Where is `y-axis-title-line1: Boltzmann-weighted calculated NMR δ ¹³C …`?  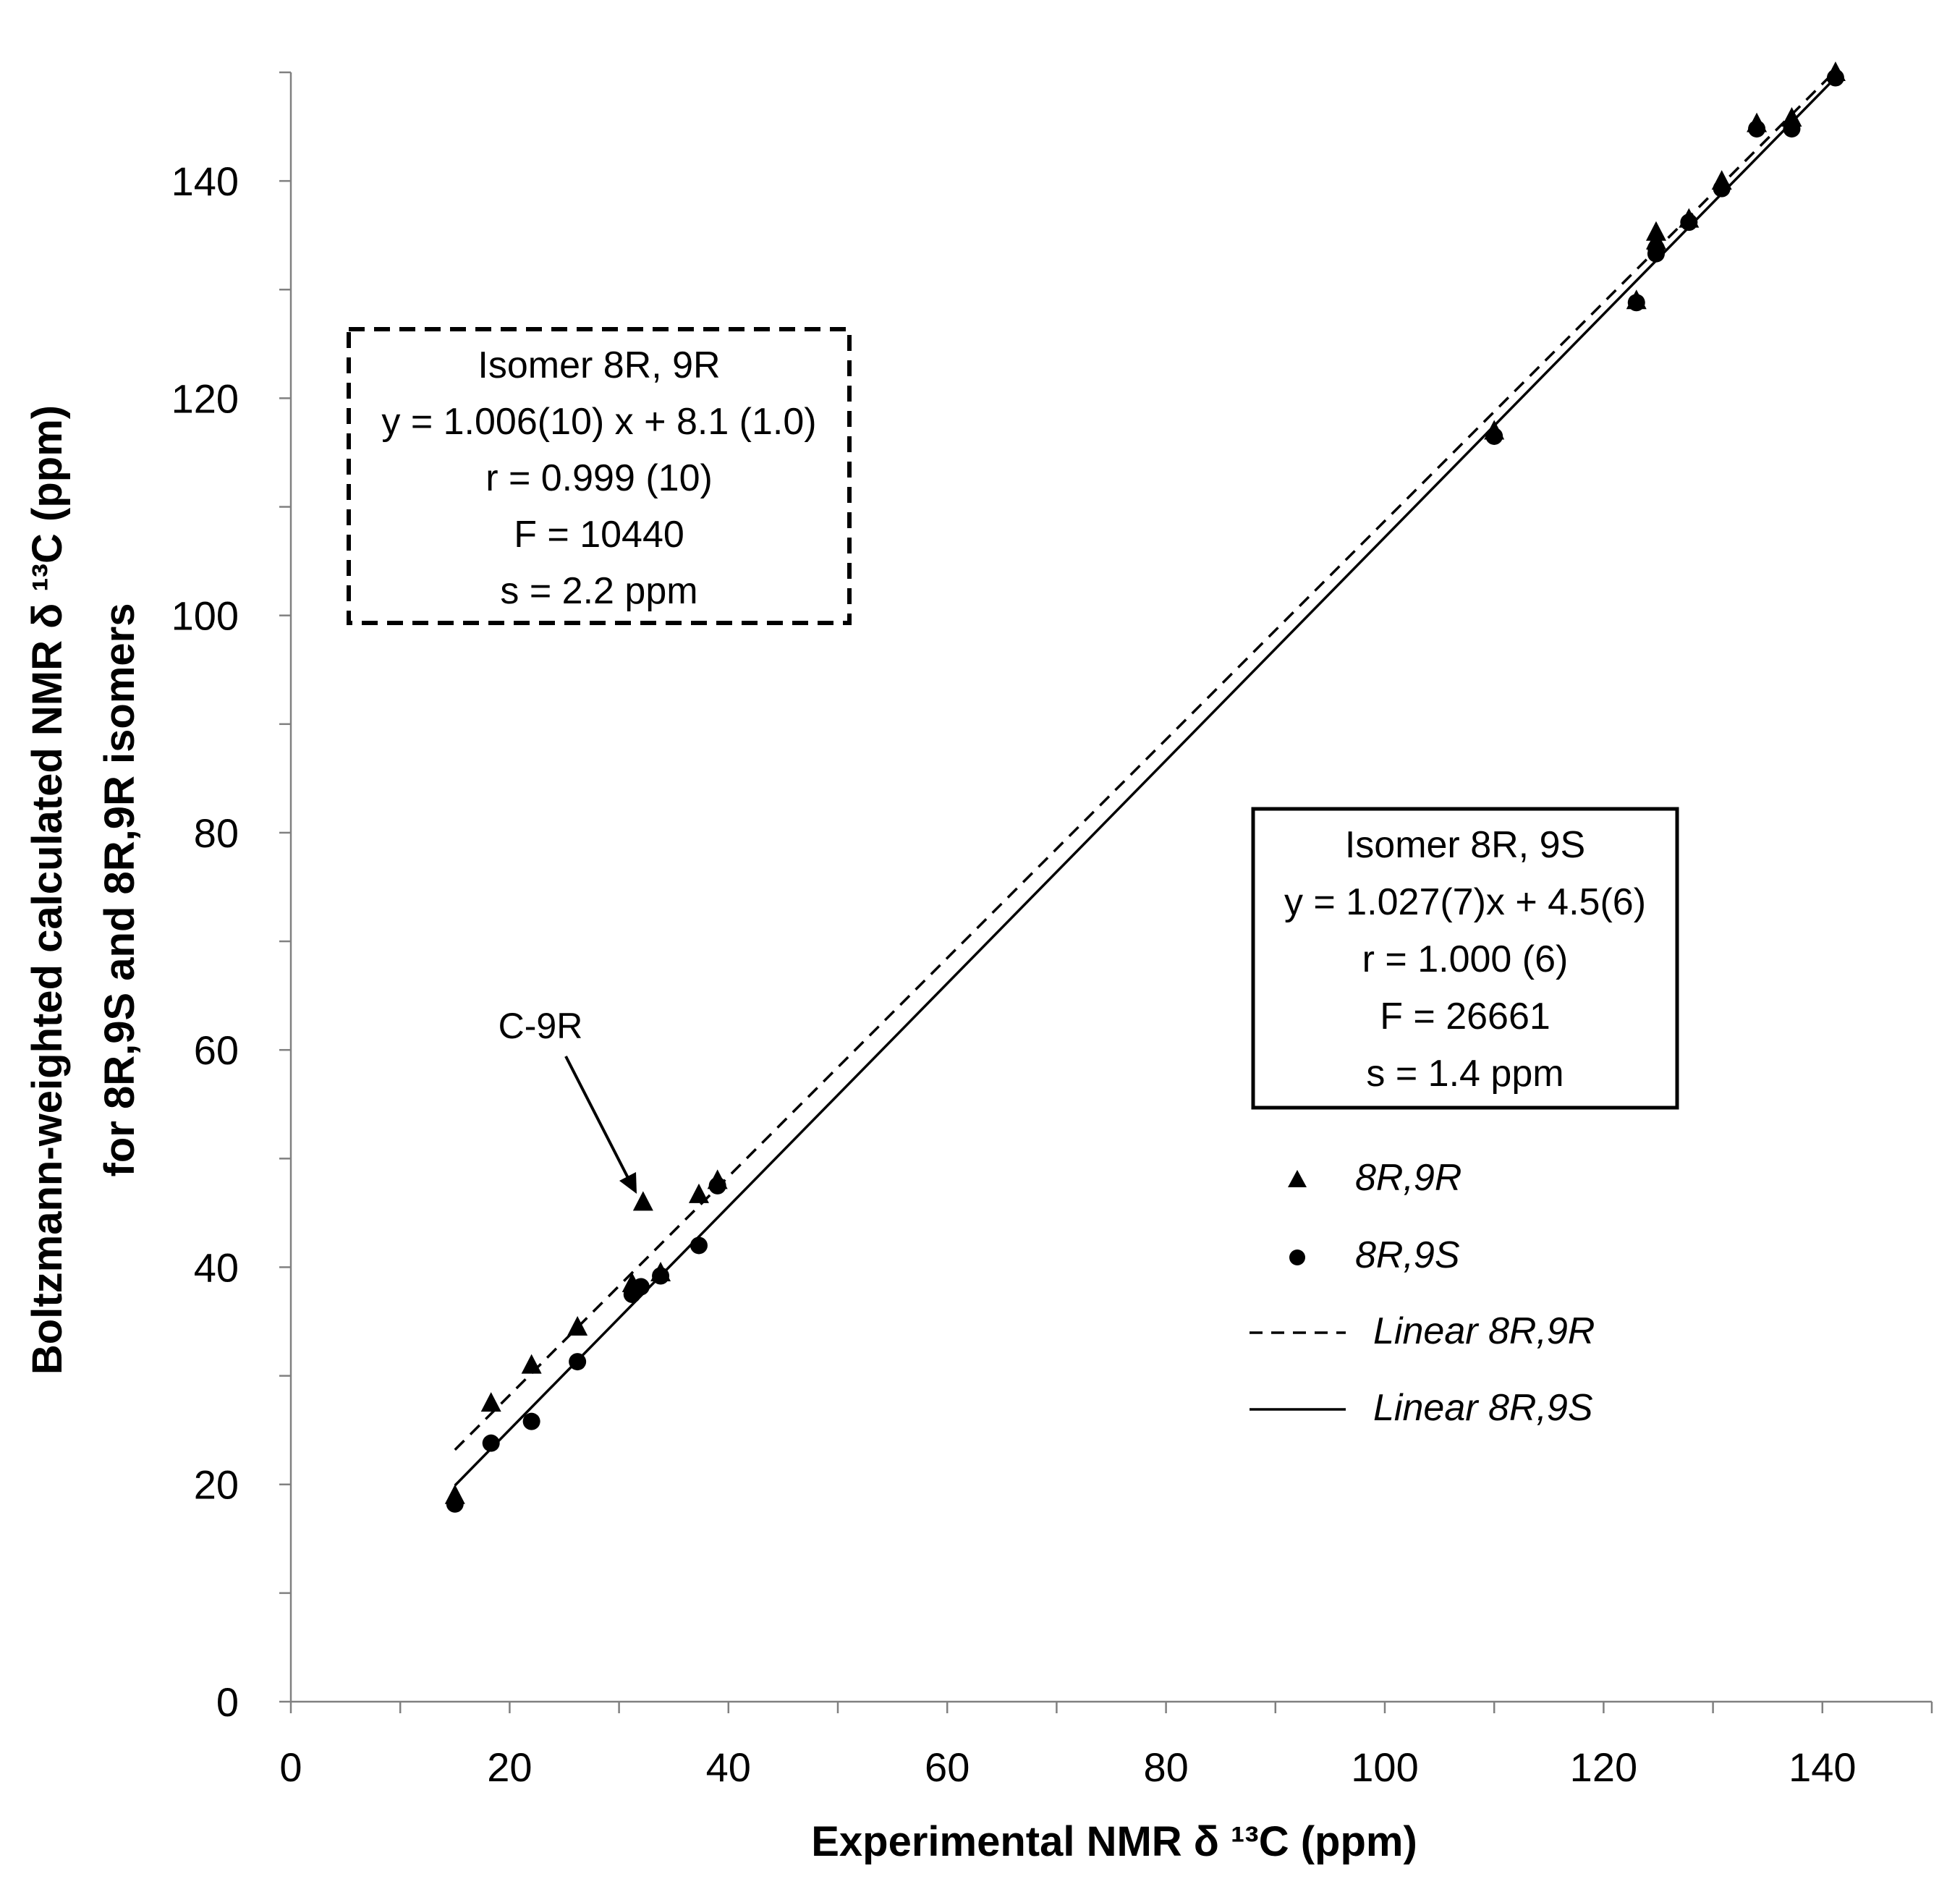 y-axis-title-line1: Boltzmann-weighted calculated NMR δ ¹³C … is located at coordinates (47, 890).